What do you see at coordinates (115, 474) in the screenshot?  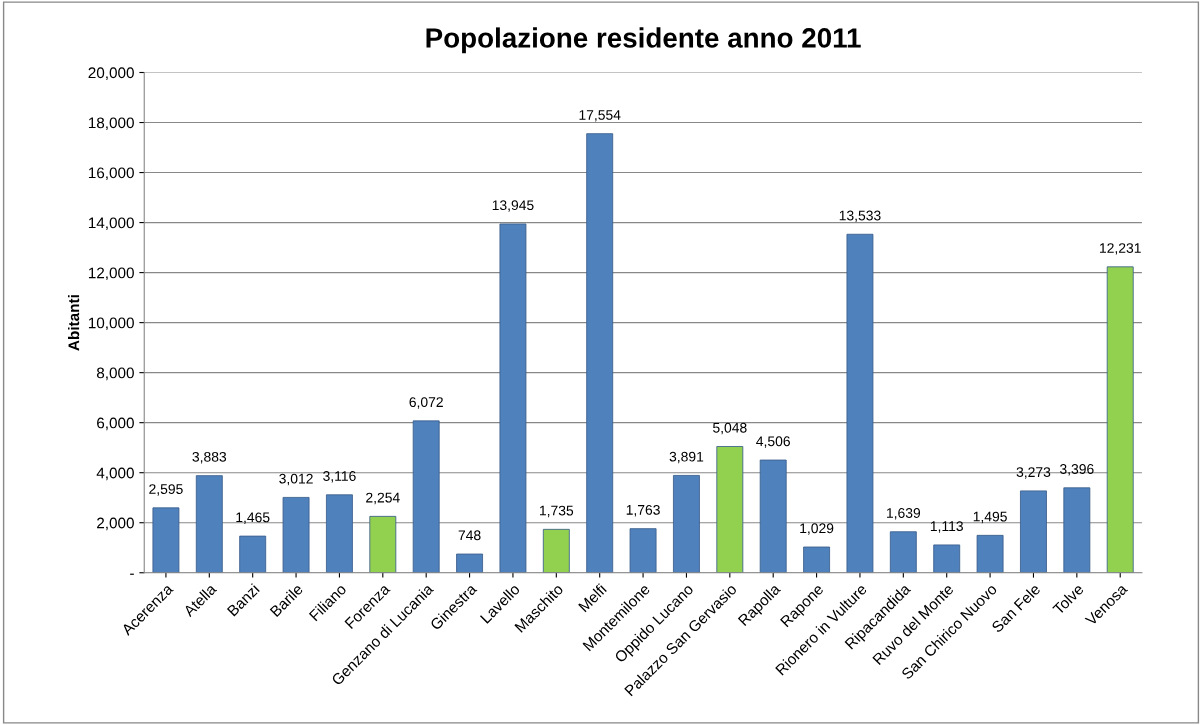 I see `y-tick-label: 4,000` at bounding box center [115, 474].